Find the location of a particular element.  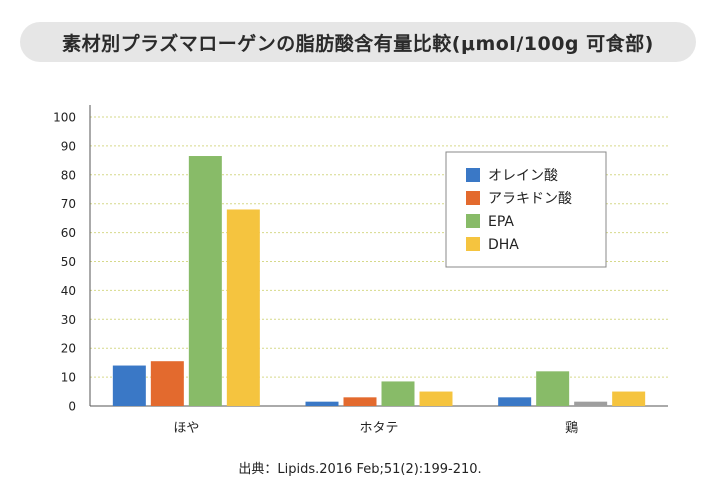

x-tick-label: 鶏 is located at coordinates (571, 428).